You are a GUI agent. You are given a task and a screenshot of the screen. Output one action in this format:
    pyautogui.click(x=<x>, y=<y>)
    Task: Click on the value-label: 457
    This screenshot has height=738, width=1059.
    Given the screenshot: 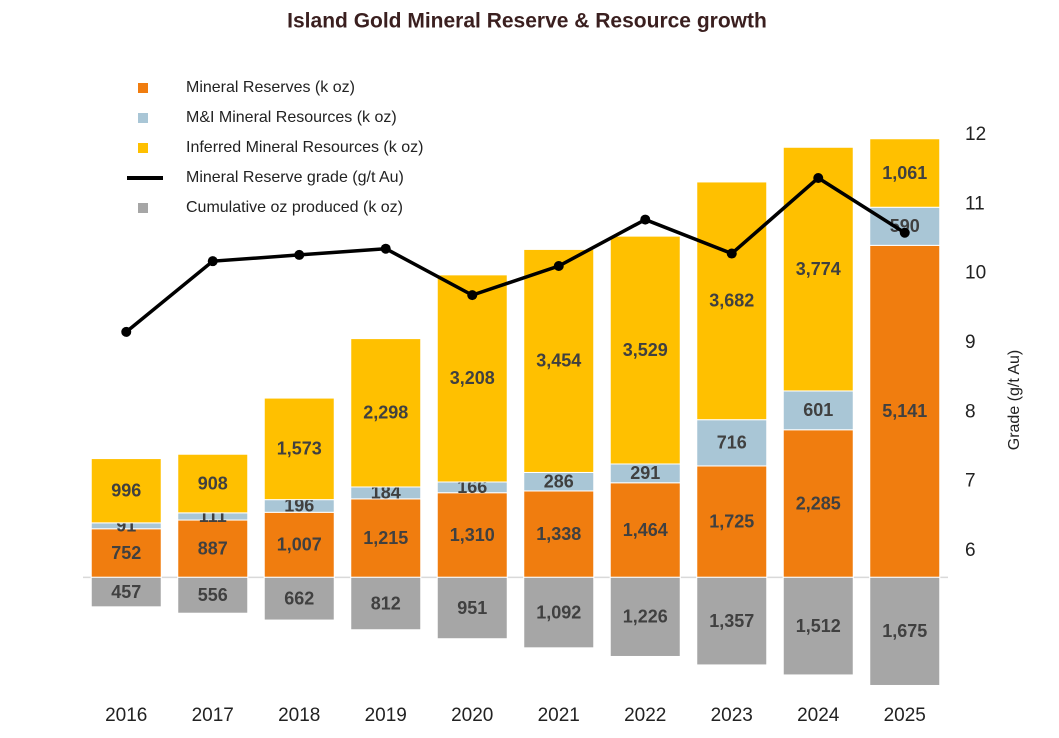 What is the action you would take?
    pyautogui.click(x=126, y=592)
    